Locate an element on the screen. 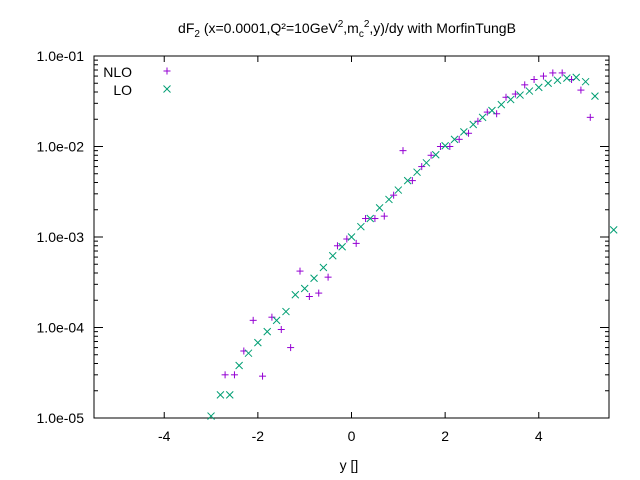 The height and width of the screenshot is (480, 640). x-tick-label: -2 is located at coordinates (258, 436).